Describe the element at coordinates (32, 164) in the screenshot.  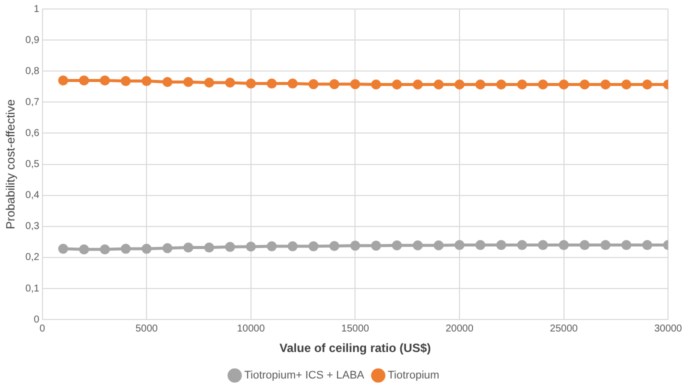
I see `y-tick-label: 0,5` at that location.